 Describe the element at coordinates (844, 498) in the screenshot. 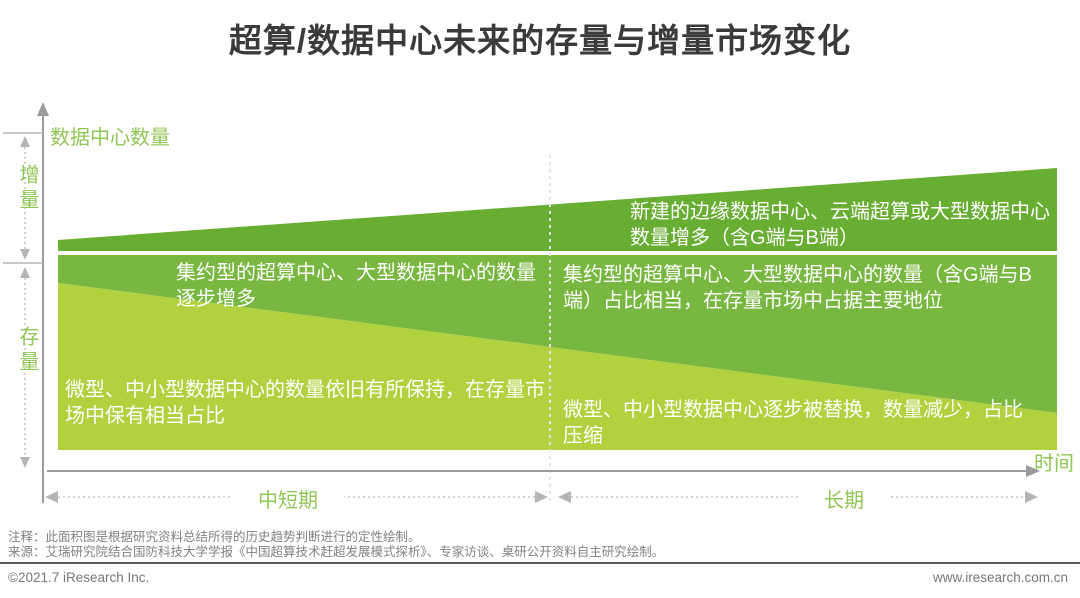

I see `period-label-long-term: 长期` at that location.